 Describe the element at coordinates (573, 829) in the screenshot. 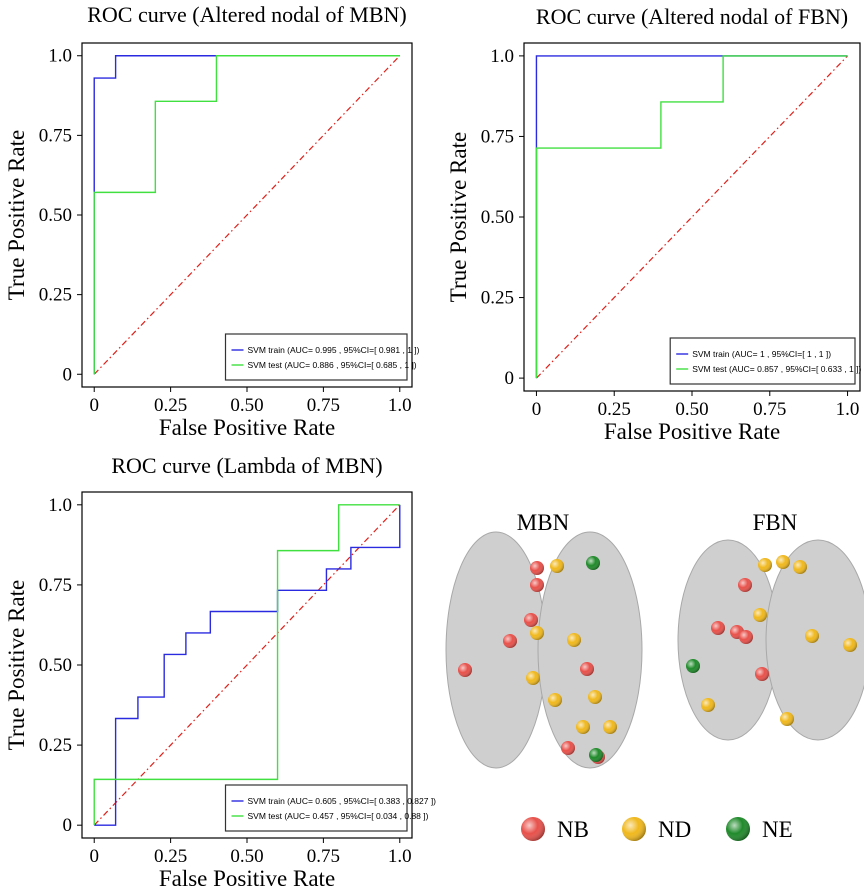

I see `legend-label: NB` at that location.